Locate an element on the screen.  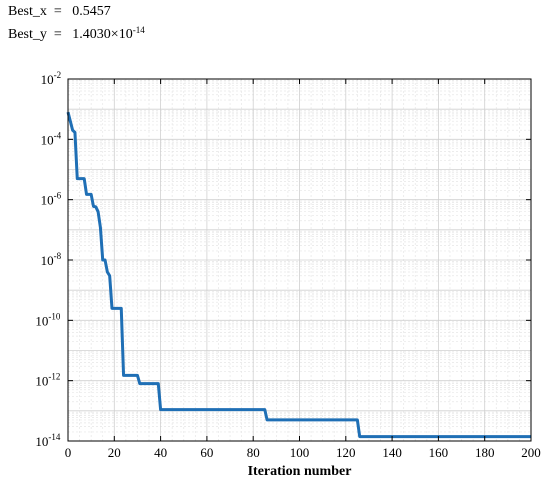
x-tick-label: 160 is located at coordinates (439, 452).